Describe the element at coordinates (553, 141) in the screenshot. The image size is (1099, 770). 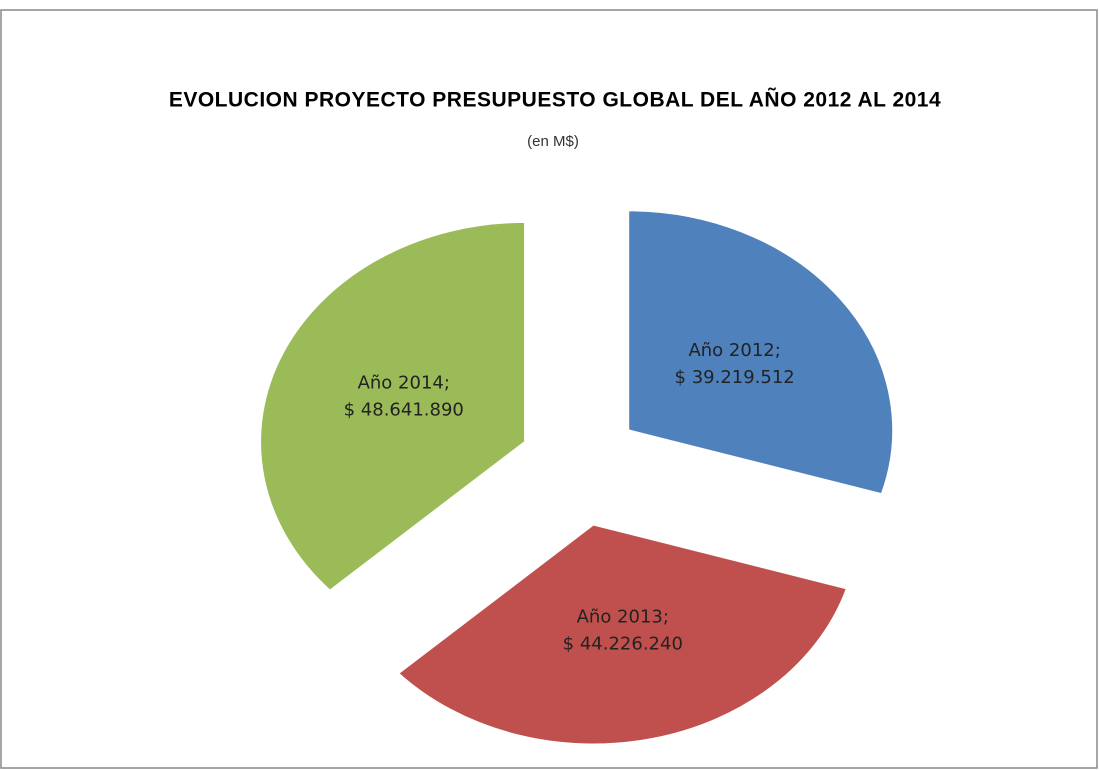
I see `chart-subtitle: (en M$)` at that location.